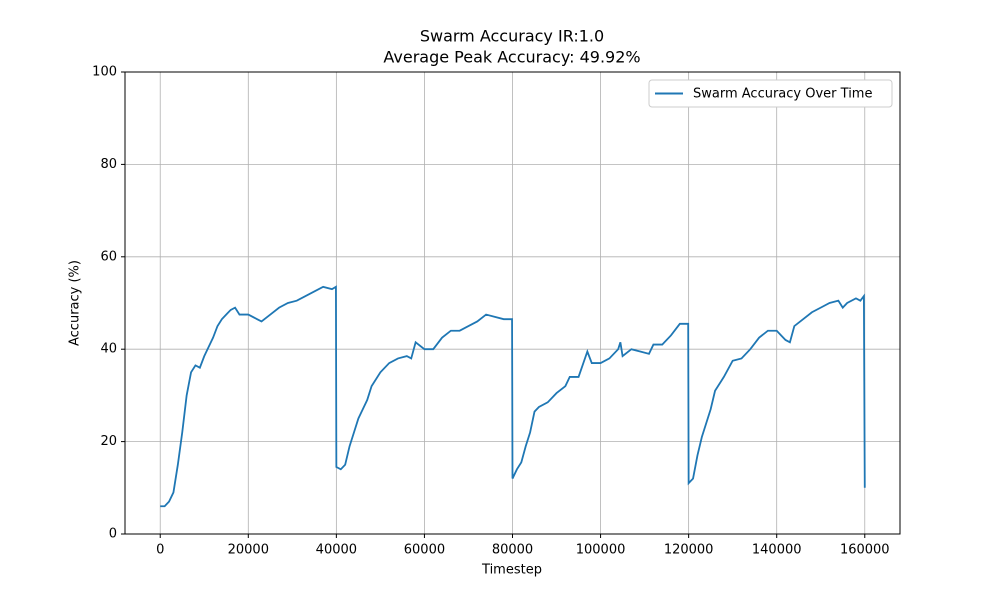 The width and height of the screenshot is (1000, 604). What do you see at coordinates (777, 550) in the screenshot?
I see `x-tick-label: 140000` at bounding box center [777, 550].